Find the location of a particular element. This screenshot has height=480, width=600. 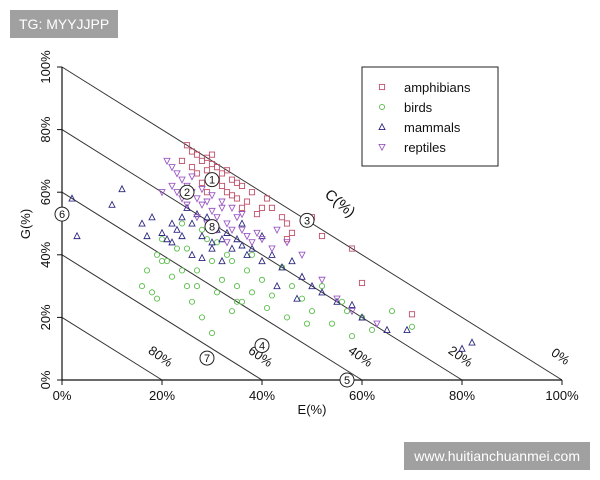

y-tick-label: 80% is located at coordinates (45, 129).